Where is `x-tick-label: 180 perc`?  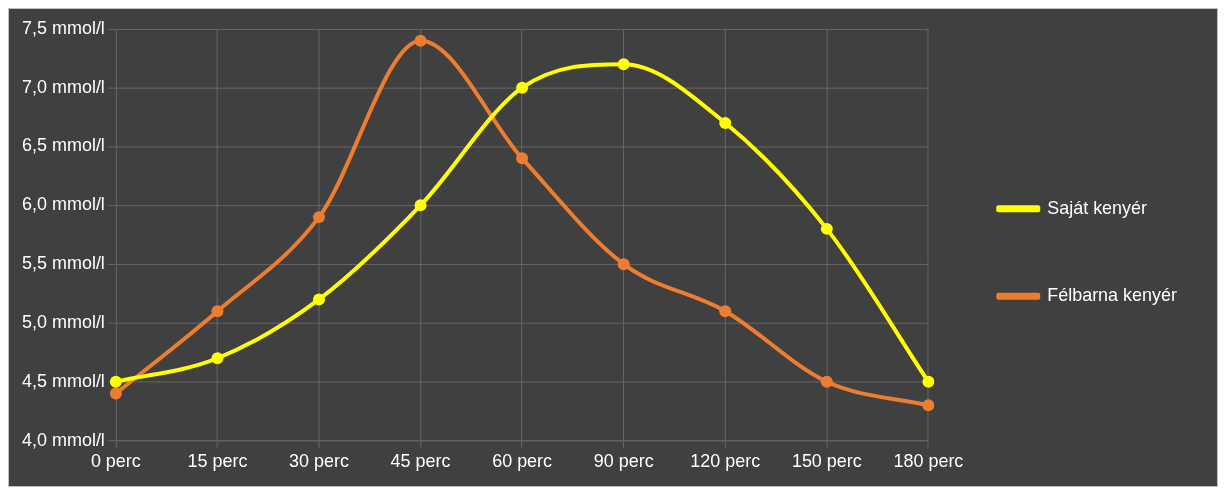 x-tick-label: 180 perc is located at coordinates (928, 461).